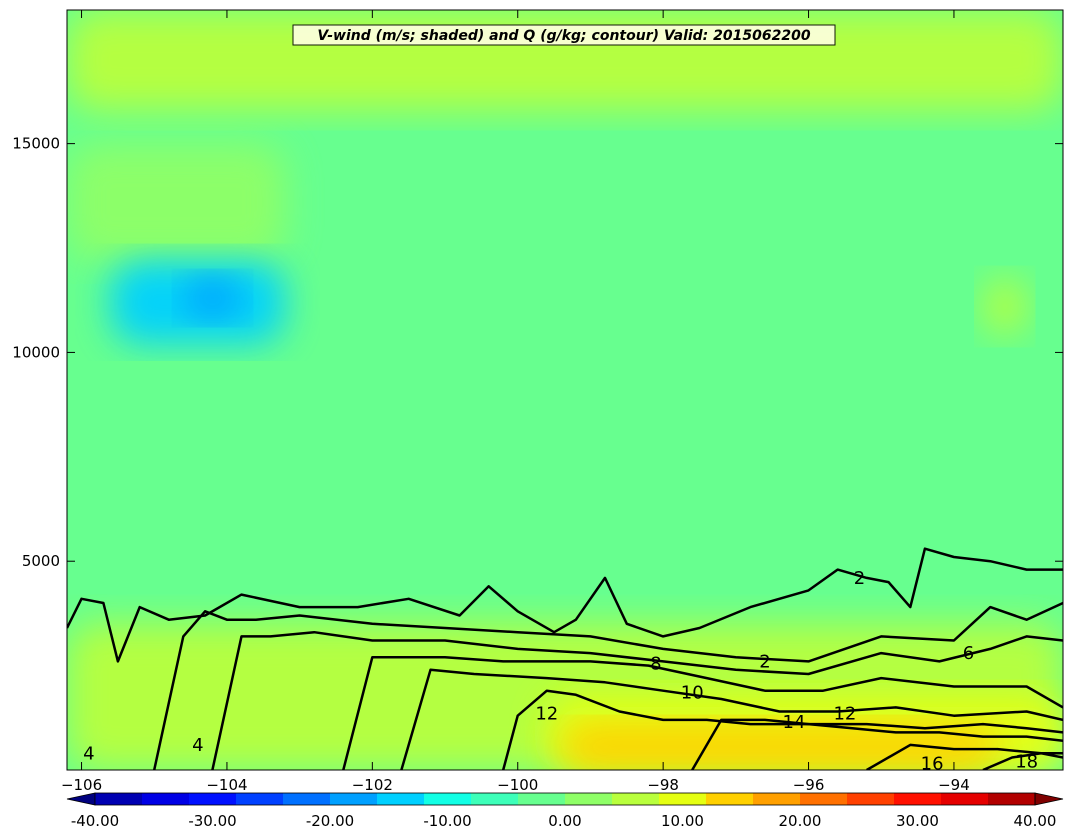  I want to click on colorbar-extend-min, so click(81, 799).